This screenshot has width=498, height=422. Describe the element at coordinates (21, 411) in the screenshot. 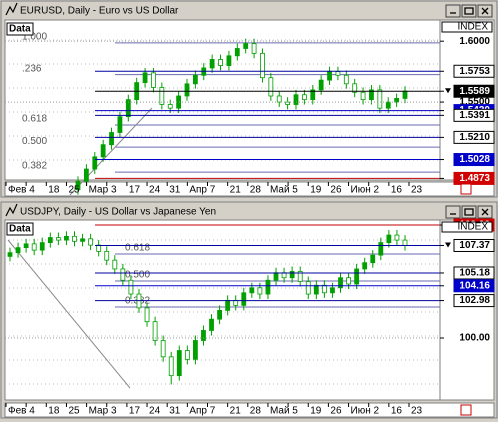

I see `x-tick-label: Фев 4` at that location.